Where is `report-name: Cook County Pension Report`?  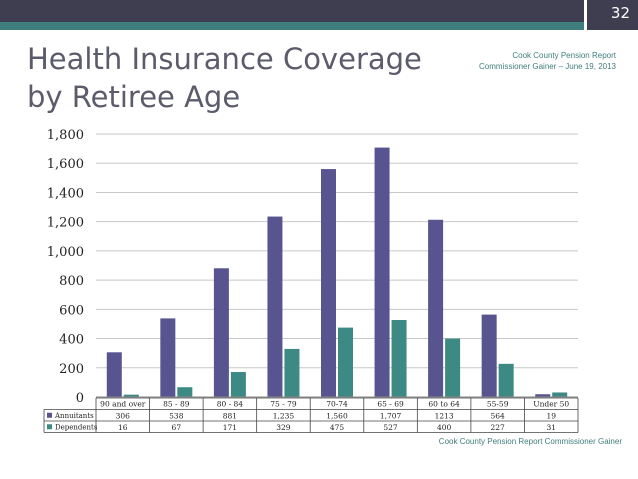
report-name: Cook County Pension Report is located at coordinates (564, 55).